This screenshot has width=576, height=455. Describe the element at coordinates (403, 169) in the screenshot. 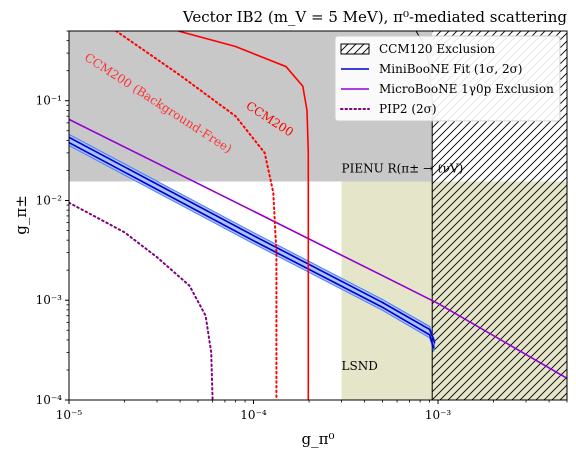

I see `annotation-pienu-r-v: PIENU R(π± → ℓνV)` at that location.